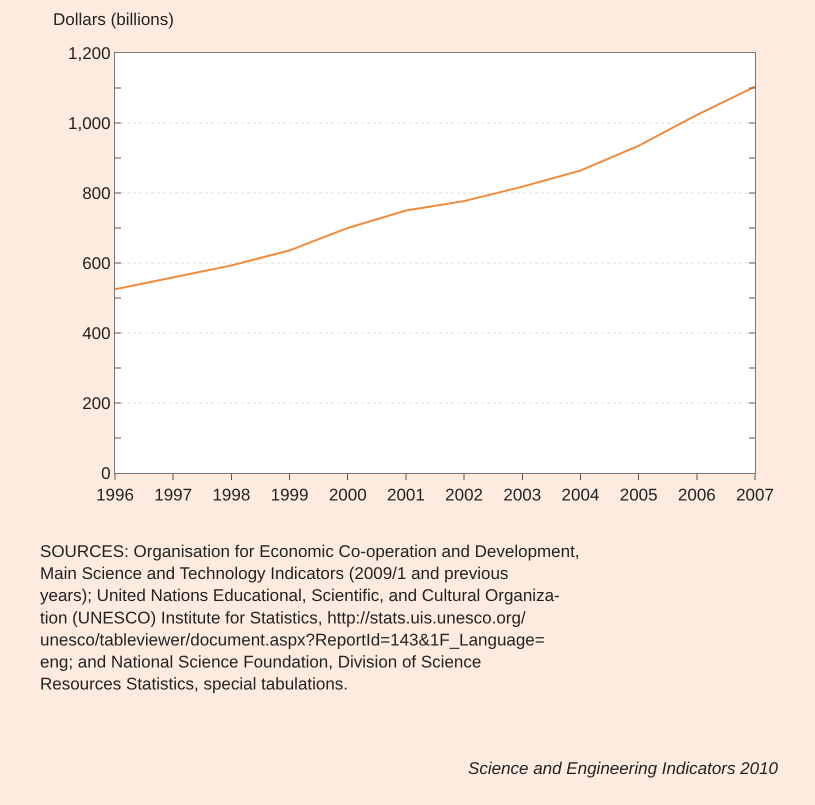  Describe the element at coordinates (522, 494) in the screenshot. I see `x-tick-label: 2003` at that location.